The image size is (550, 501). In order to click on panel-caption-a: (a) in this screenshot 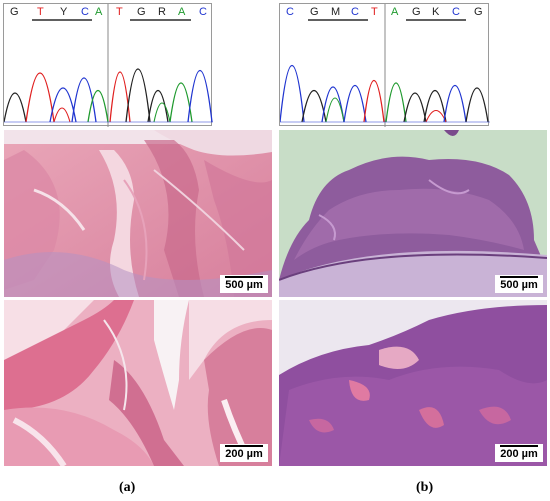, I will do `click(127, 487)`.